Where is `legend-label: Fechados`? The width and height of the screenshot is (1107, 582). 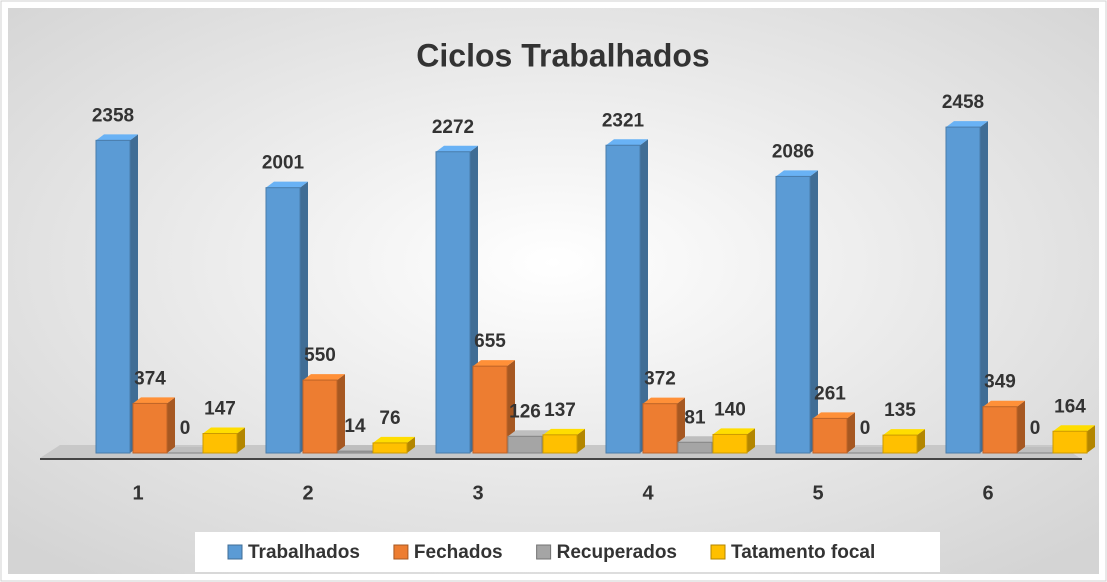
legend-label: Fechados is located at coordinates (458, 552).